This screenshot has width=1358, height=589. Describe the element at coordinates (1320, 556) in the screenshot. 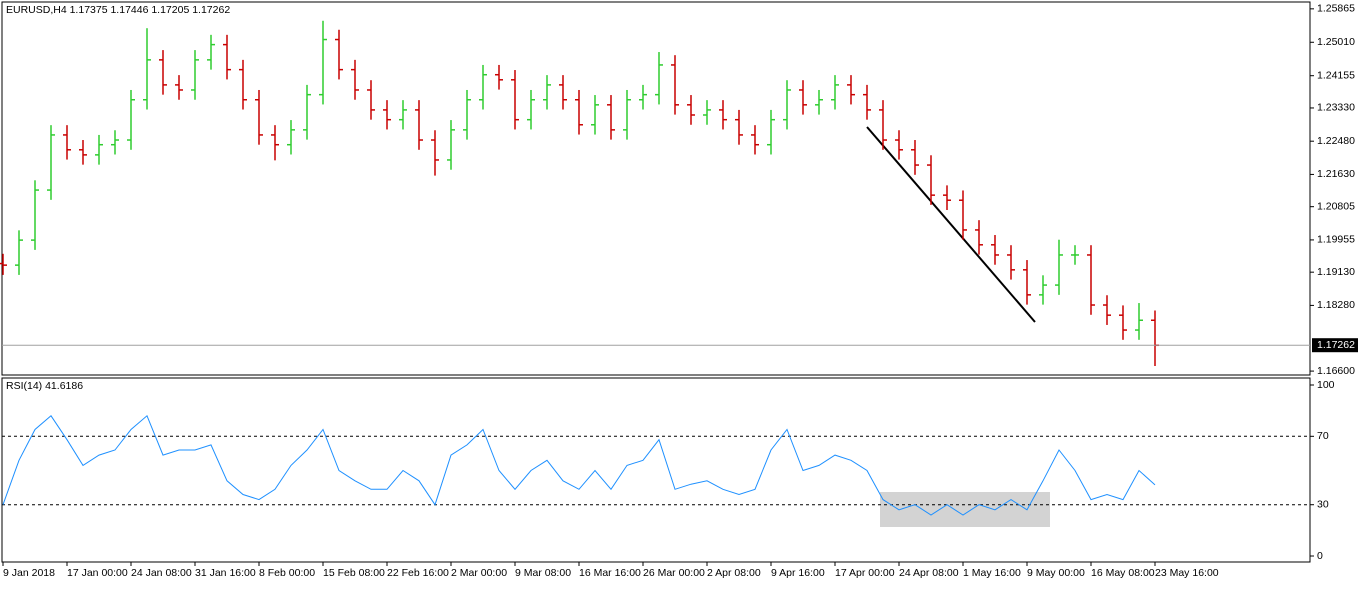

I see `y-tick-label: 0` at that location.